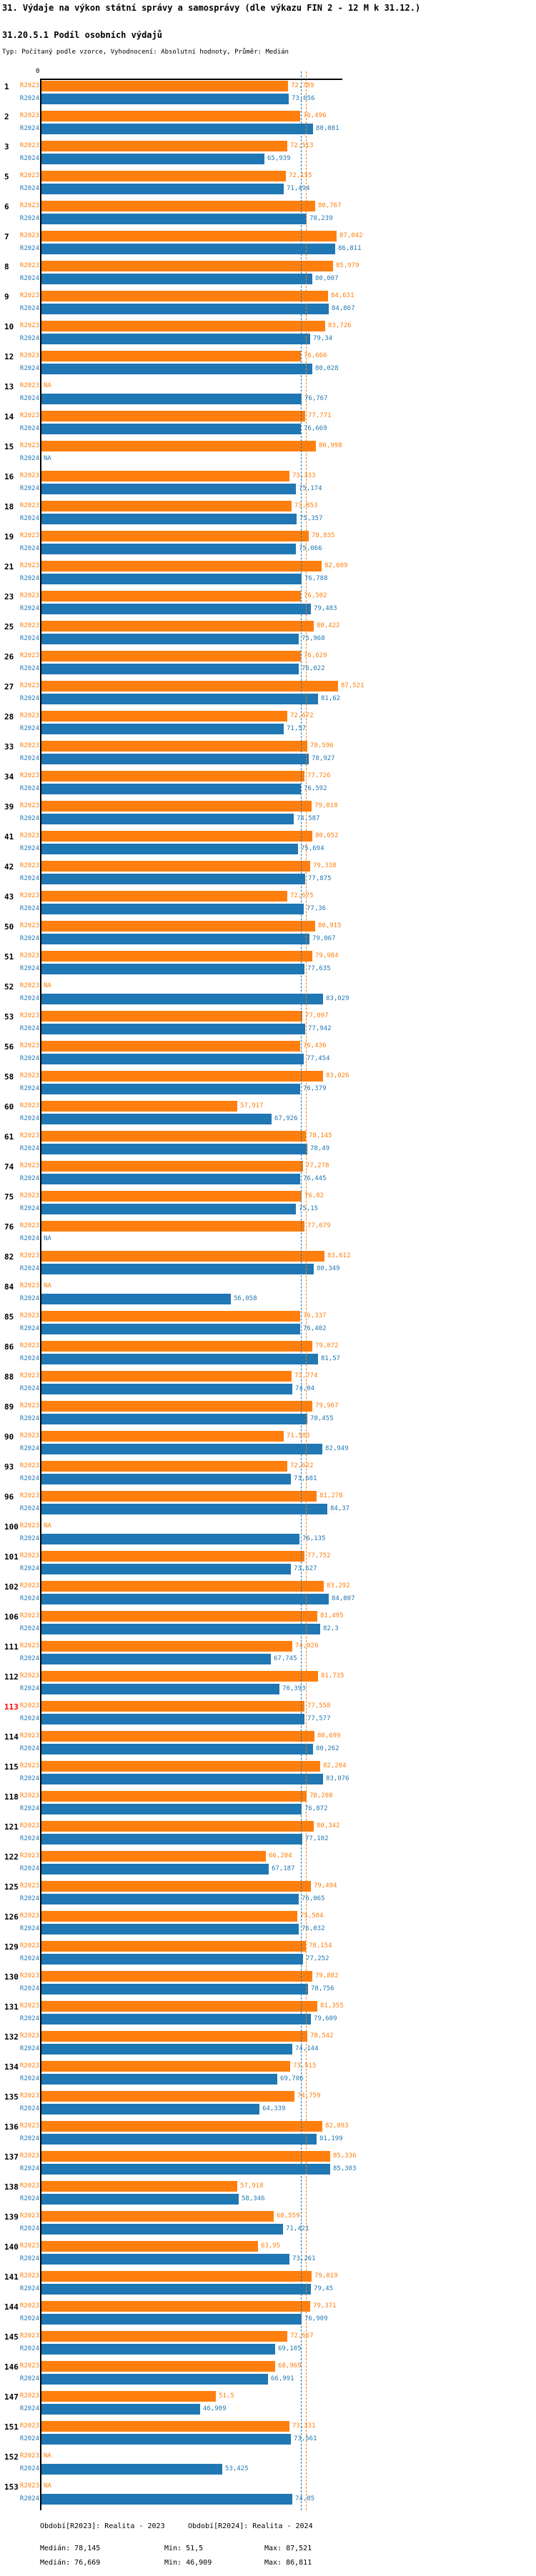  Describe the element at coordinates (268, 1412) in the screenshot. I see `bar-group: 89 R2023 79,967 R2024 78,455` at that location.